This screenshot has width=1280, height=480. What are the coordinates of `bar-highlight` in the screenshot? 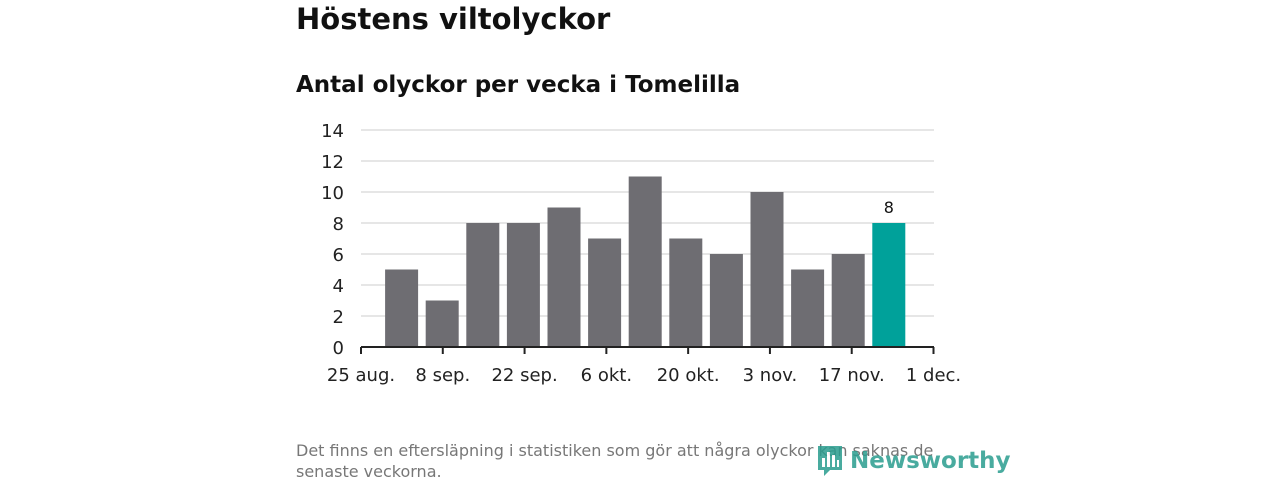 It's located at (889, 285).